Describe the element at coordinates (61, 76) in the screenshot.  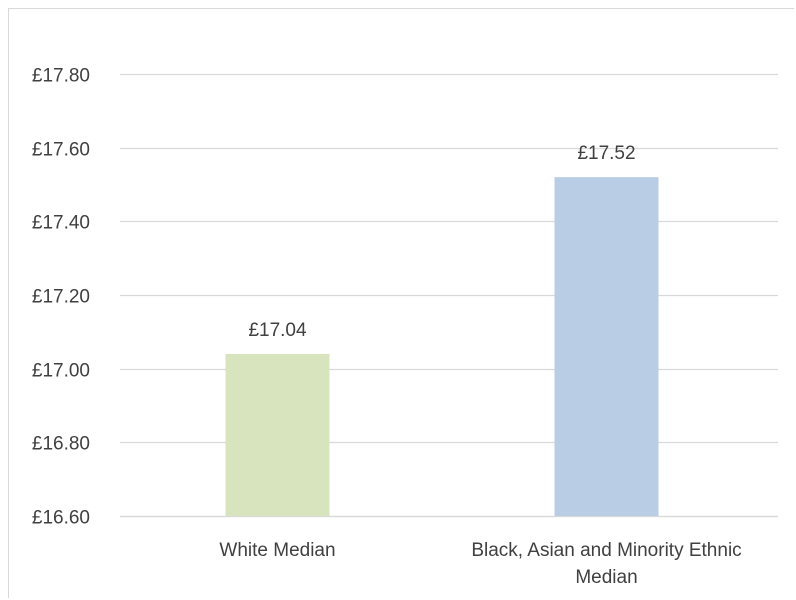
I see `y-tick-label: £17.80` at that location.